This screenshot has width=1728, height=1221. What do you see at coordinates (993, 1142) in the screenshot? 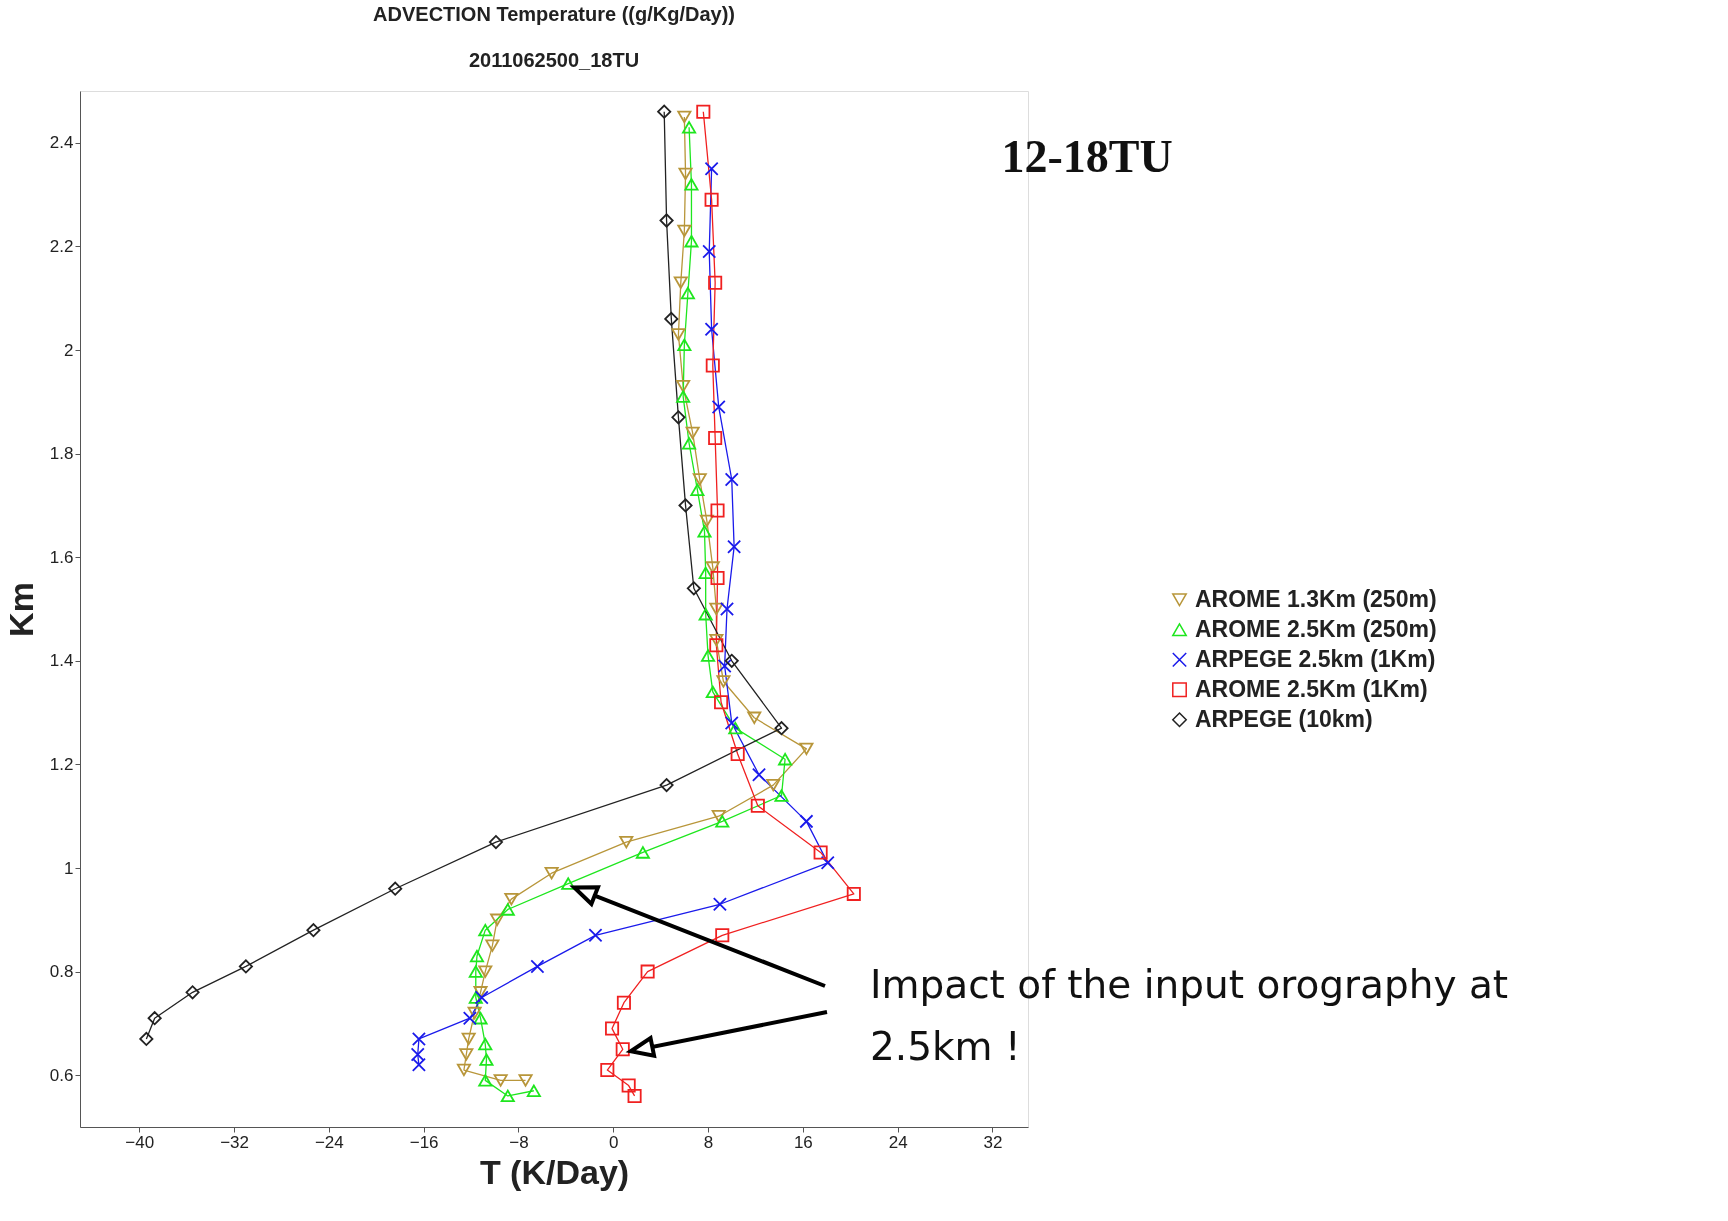
I see `x-tick-label: 32` at bounding box center [993, 1142].